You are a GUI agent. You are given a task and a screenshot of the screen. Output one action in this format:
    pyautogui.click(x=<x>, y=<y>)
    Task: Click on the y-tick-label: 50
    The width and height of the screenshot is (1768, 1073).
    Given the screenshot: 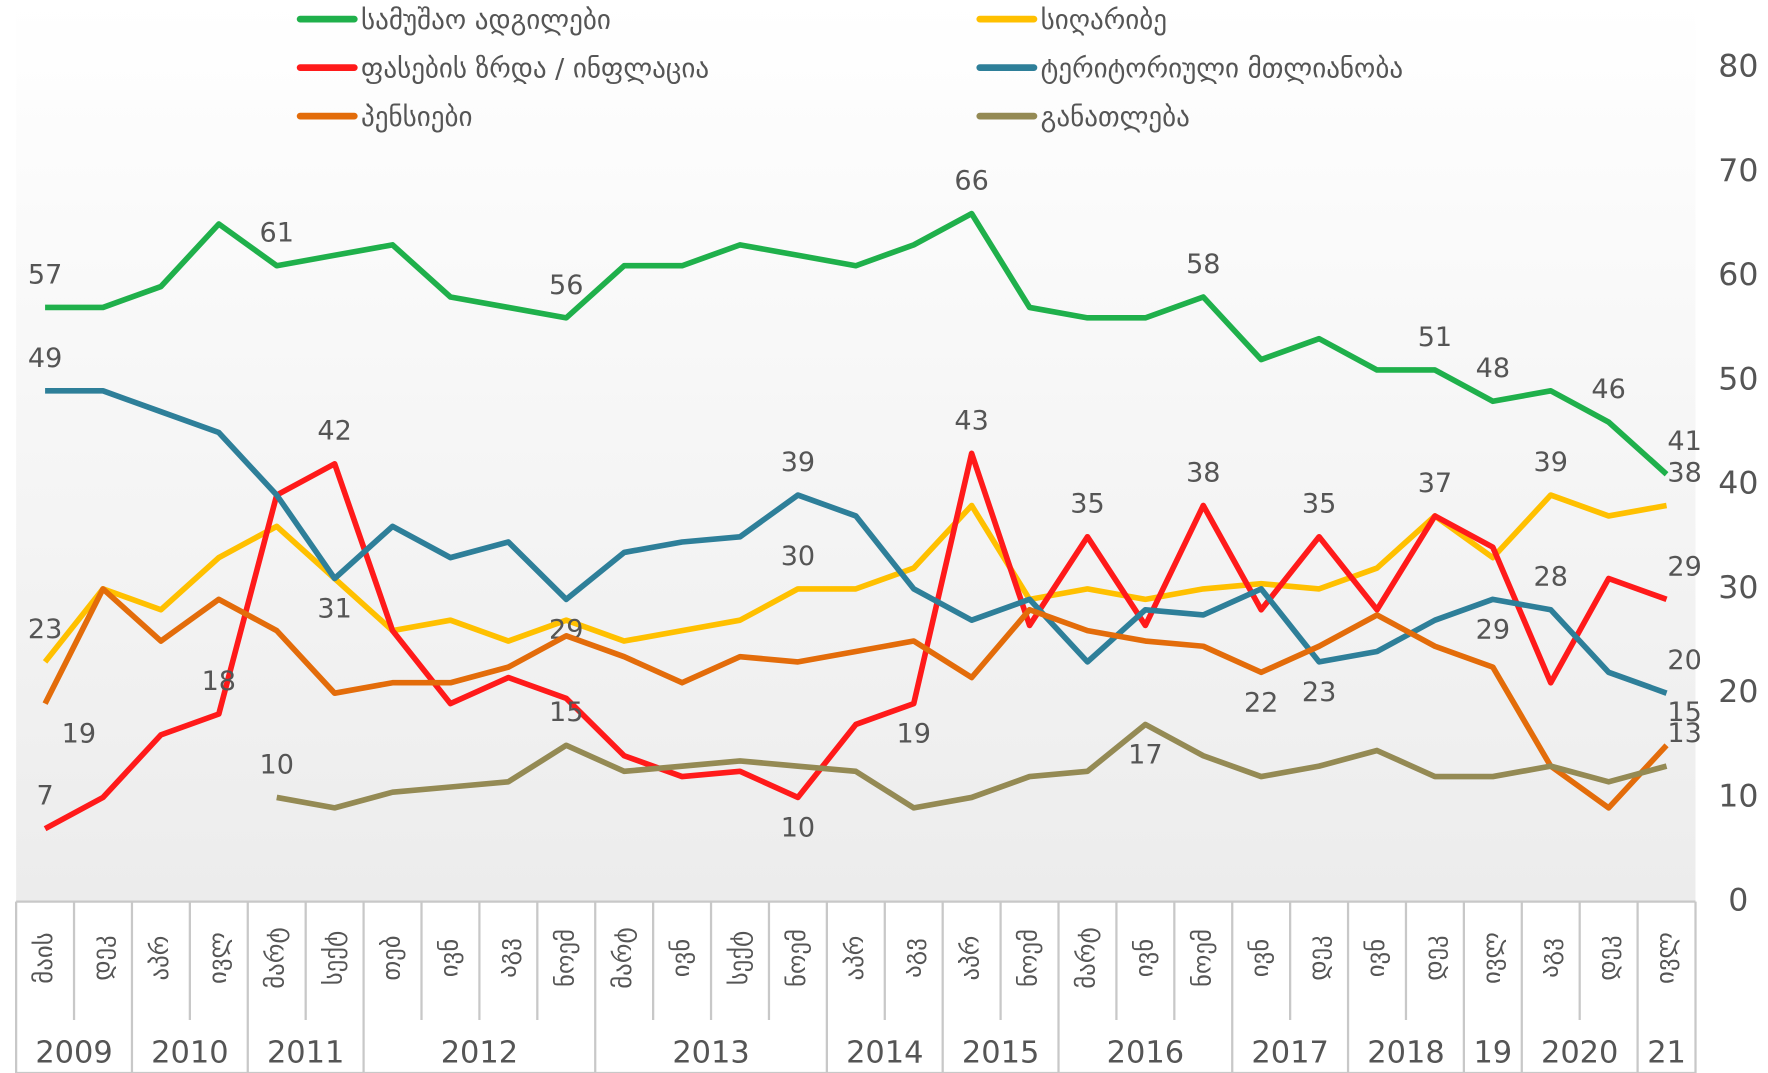 What is the action you would take?
    pyautogui.click(x=1738, y=379)
    